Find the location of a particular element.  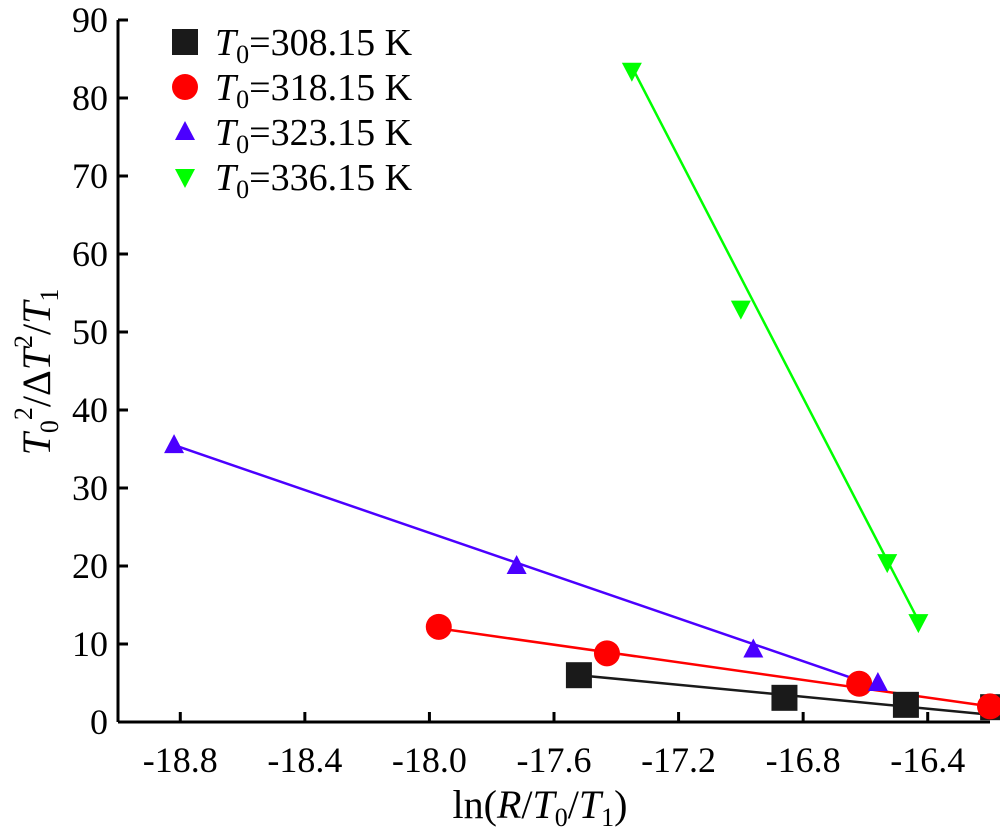

legend-label-1: T0=308.15 K is located at coordinates (314, 45).